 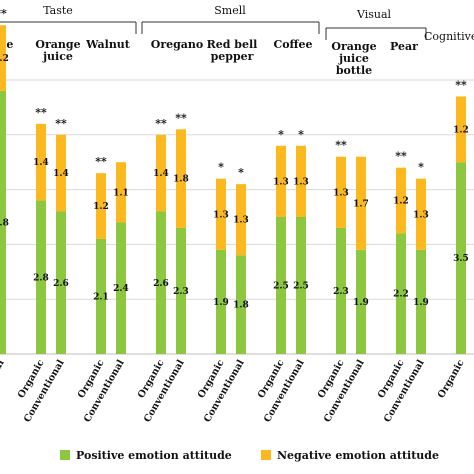 I want to click on label-negative-pear-conventional: 1.3, so click(x=421, y=215).